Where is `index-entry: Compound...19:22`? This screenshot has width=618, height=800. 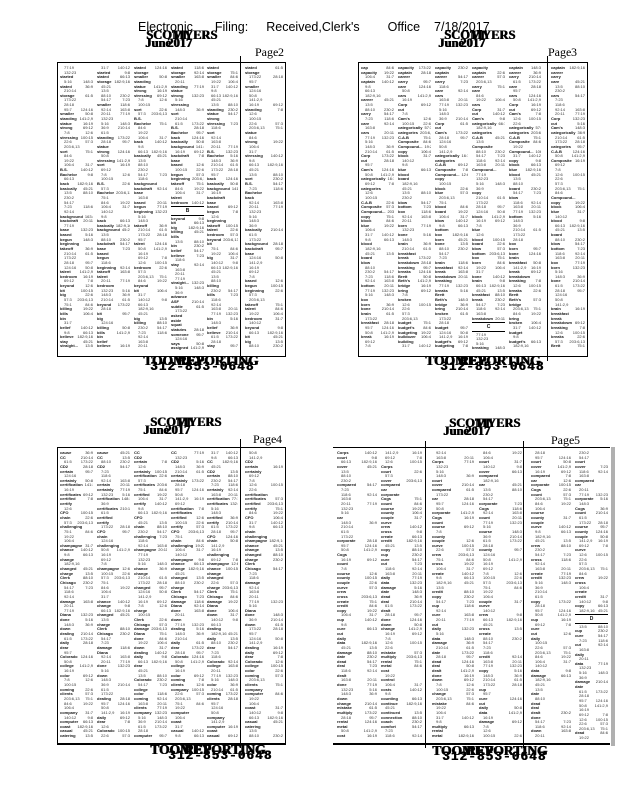
index-entry: Compound...19:22 is located at coordinates (414, 146).